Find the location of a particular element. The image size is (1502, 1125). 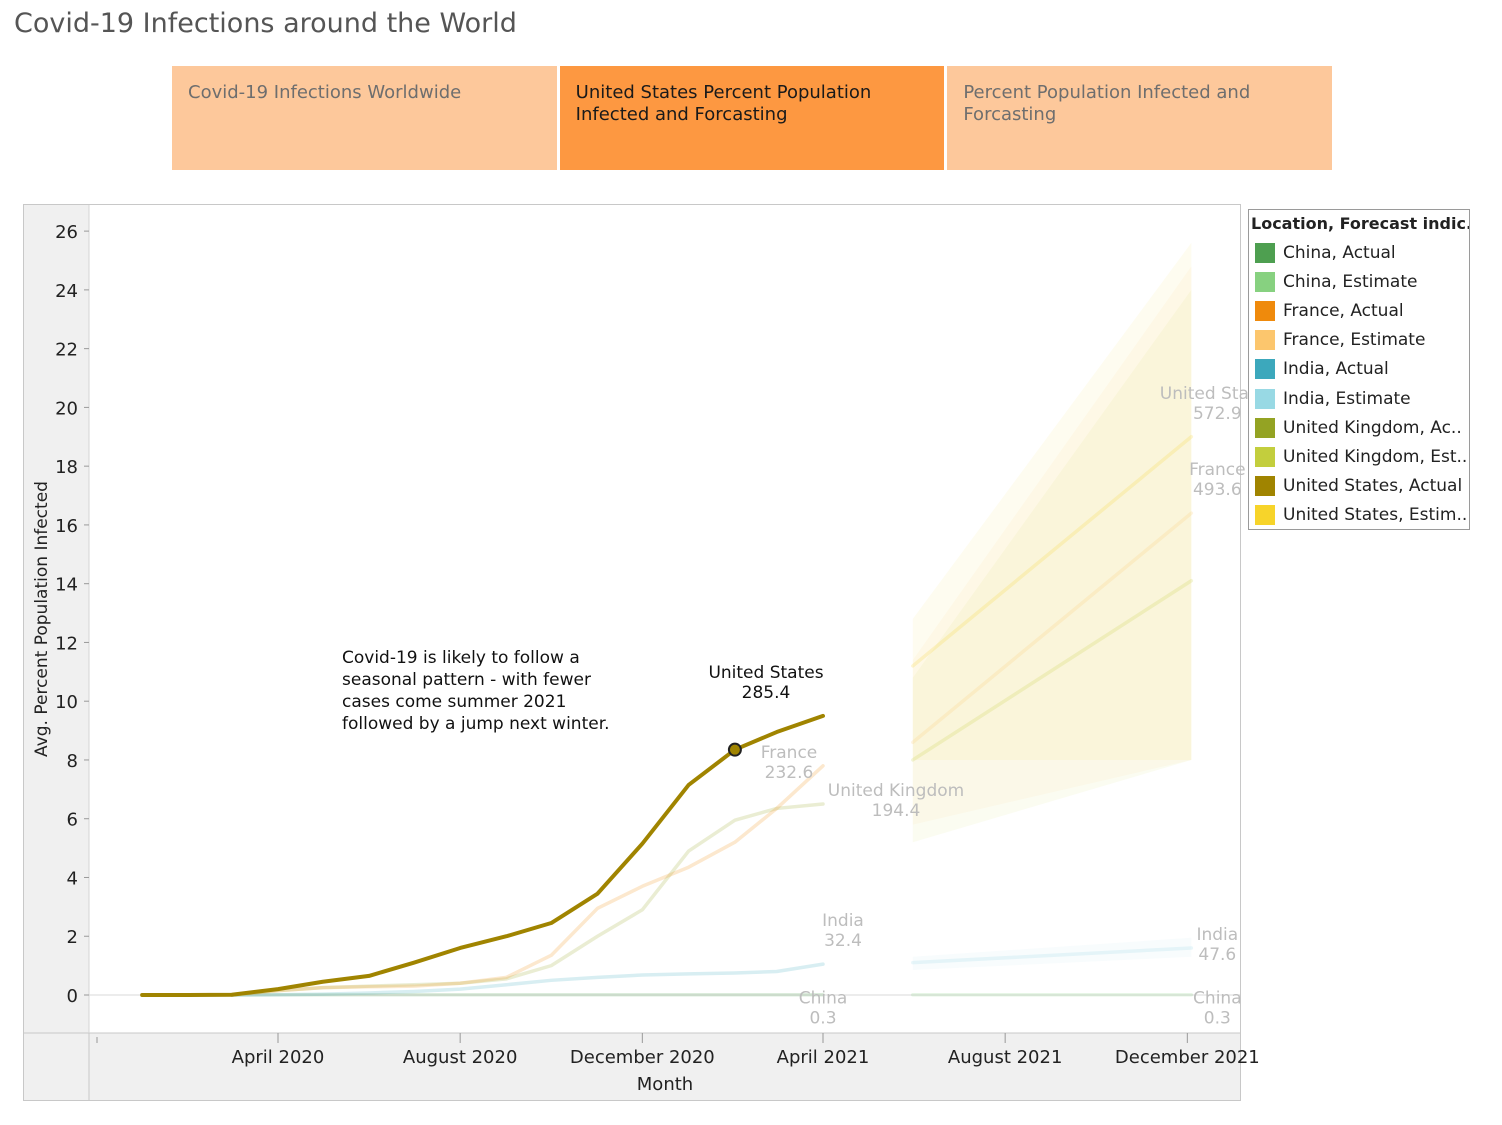

legend-item-france-actual: France, Actual is located at coordinates (1360, 310).